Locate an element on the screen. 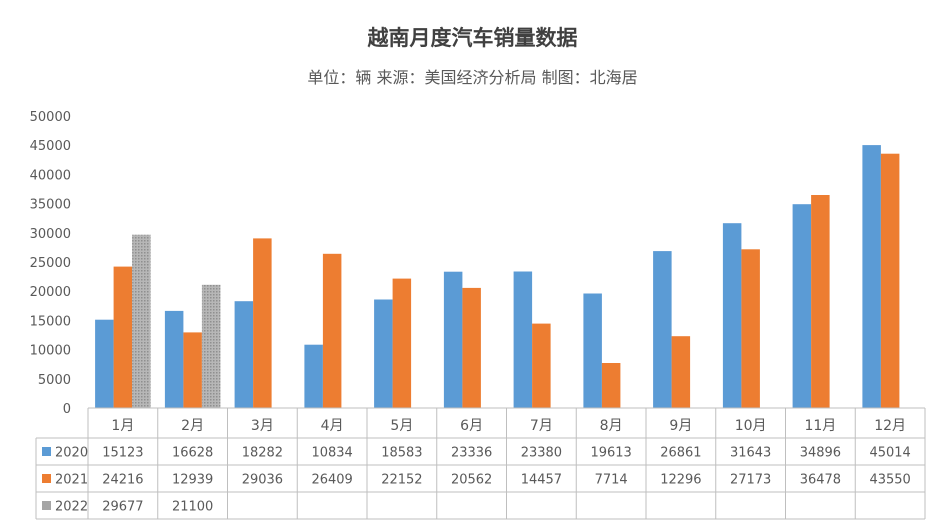 Image resolution: width=945 pixels, height=531 pixels. x-tick-label: 7月 is located at coordinates (541, 426).